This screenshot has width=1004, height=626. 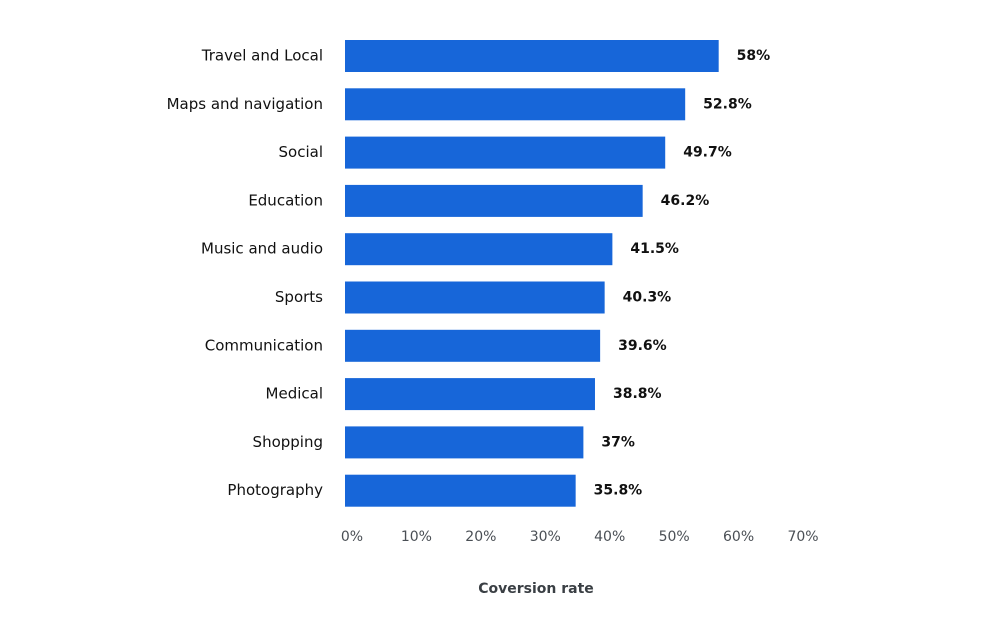 I want to click on x-tick-label: 60%, so click(x=738, y=537).